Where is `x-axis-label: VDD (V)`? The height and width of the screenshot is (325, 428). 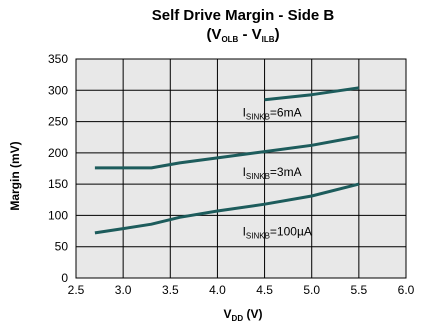
x-axis-label: VDD (V) is located at coordinates (243, 315).